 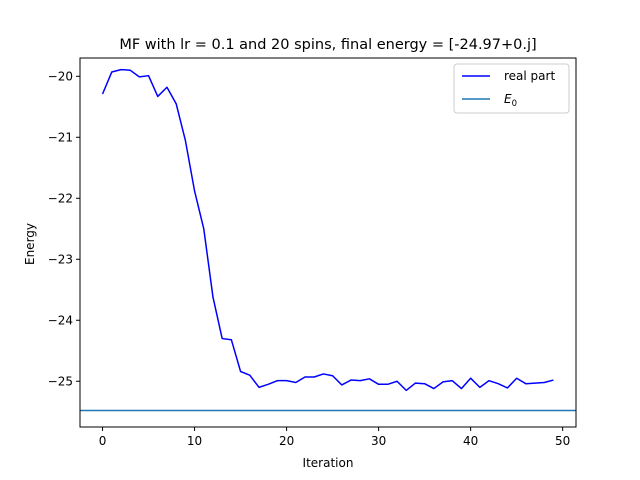 What do you see at coordinates (514, 104) in the screenshot?
I see `legend-label-e0-subscript: 0` at bounding box center [514, 104].